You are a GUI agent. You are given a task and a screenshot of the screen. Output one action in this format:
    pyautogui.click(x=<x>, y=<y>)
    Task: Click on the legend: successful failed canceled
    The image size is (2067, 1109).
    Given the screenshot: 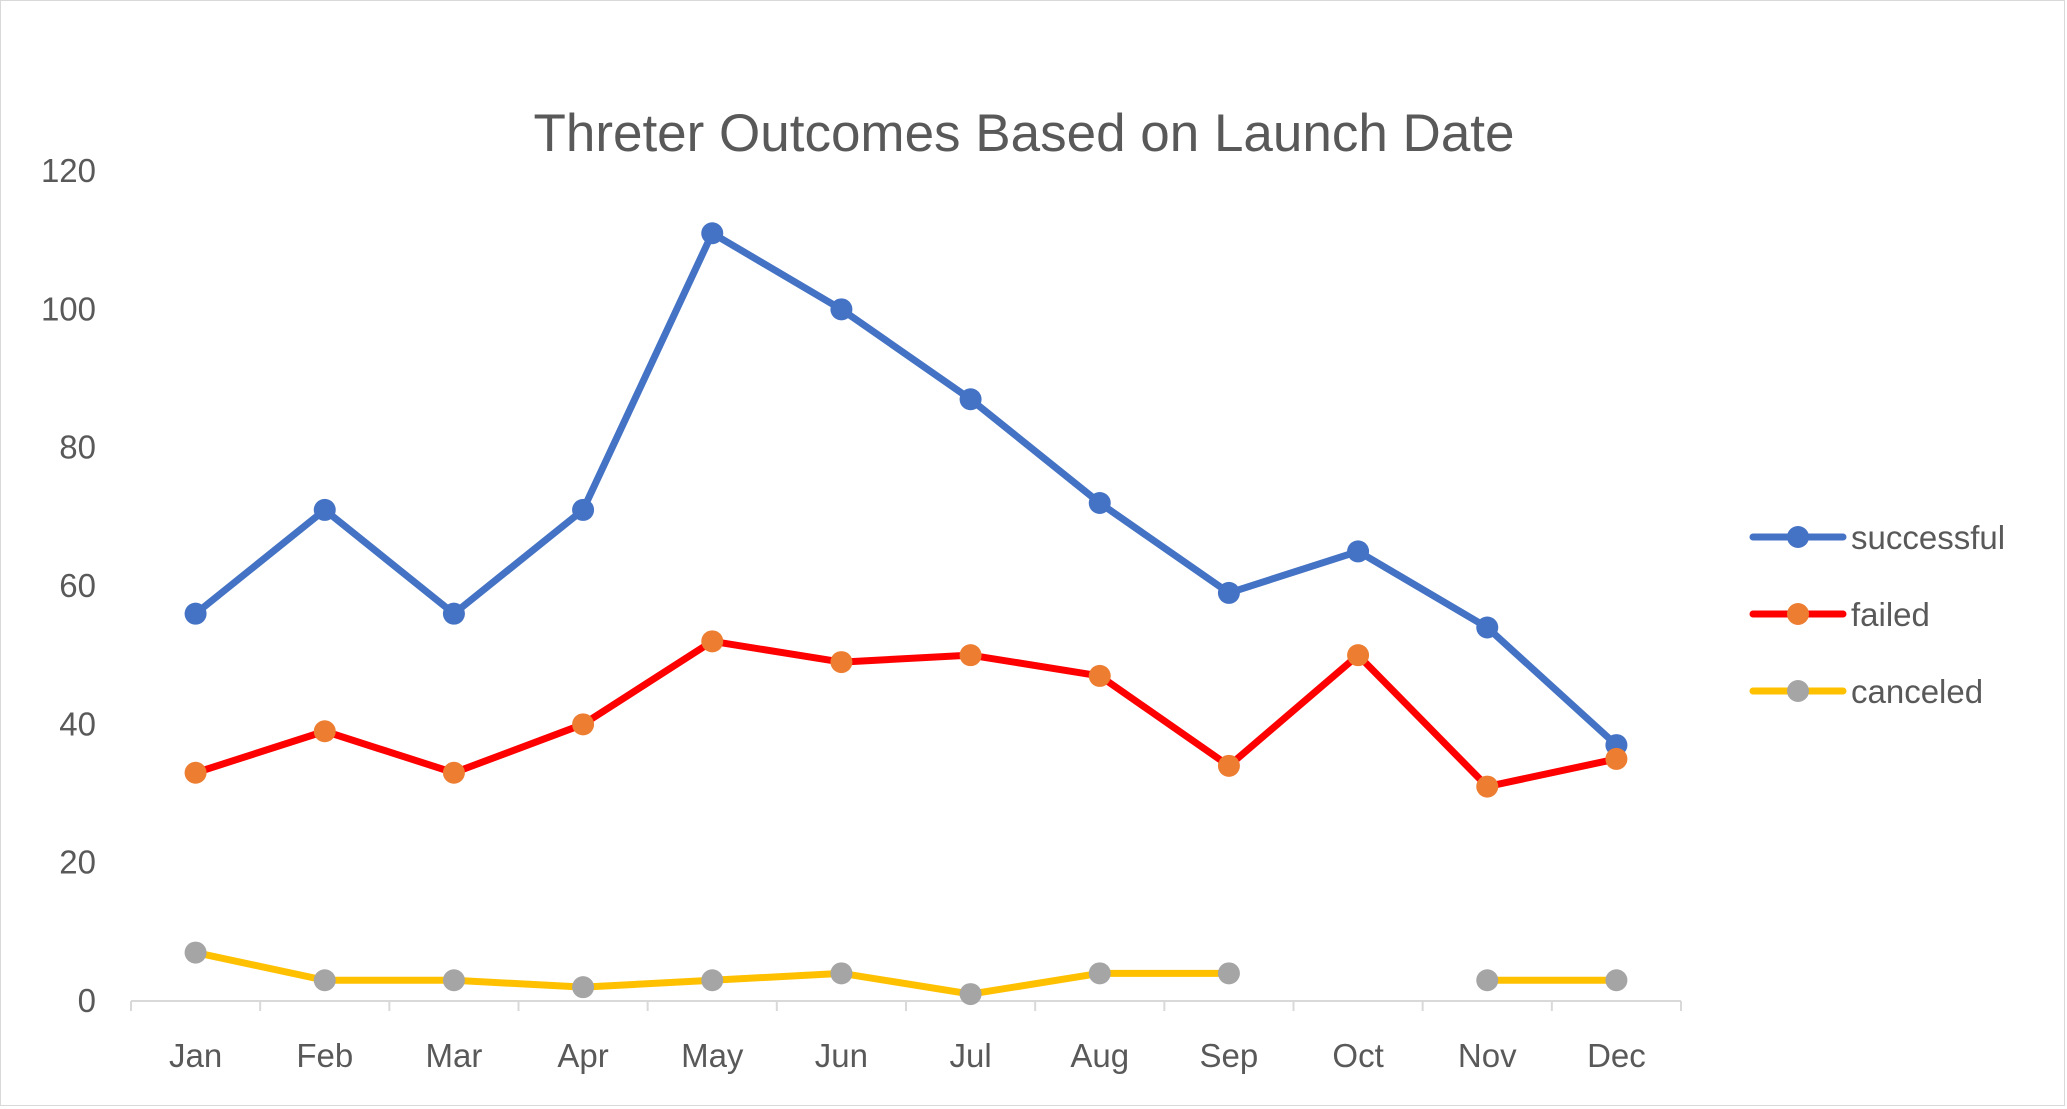 What is the action you would take?
    pyautogui.click(x=1877, y=614)
    